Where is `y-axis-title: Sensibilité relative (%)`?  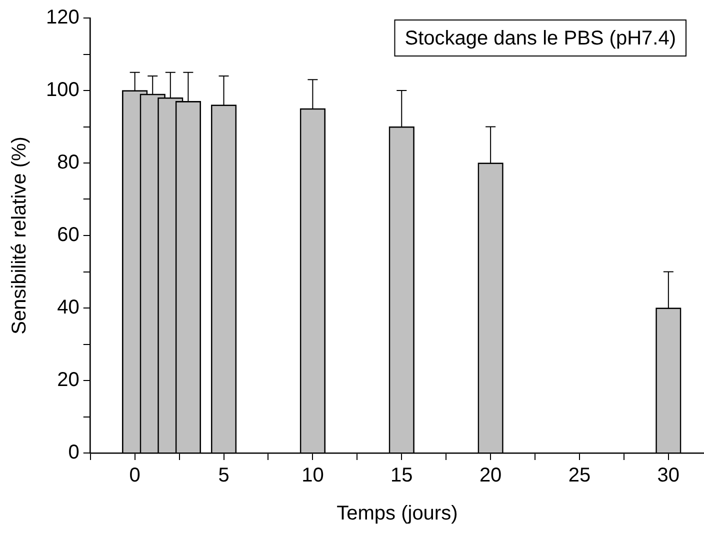 y-axis-title: Sensibilité relative (%) is located at coordinates (19, 235).